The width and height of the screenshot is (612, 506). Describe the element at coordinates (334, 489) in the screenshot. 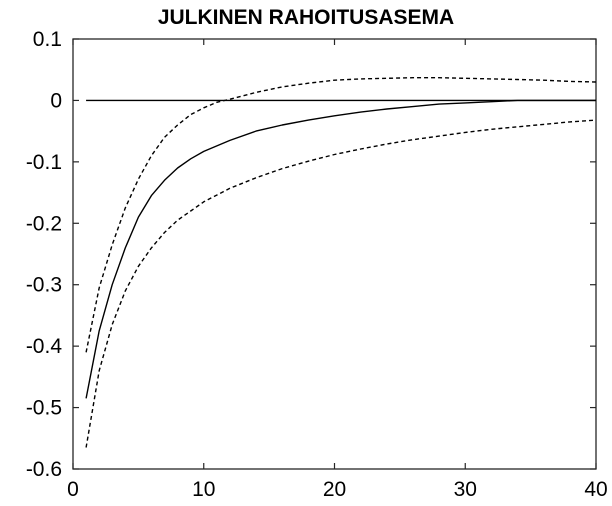

I see `x-tick-label: 20` at that location.